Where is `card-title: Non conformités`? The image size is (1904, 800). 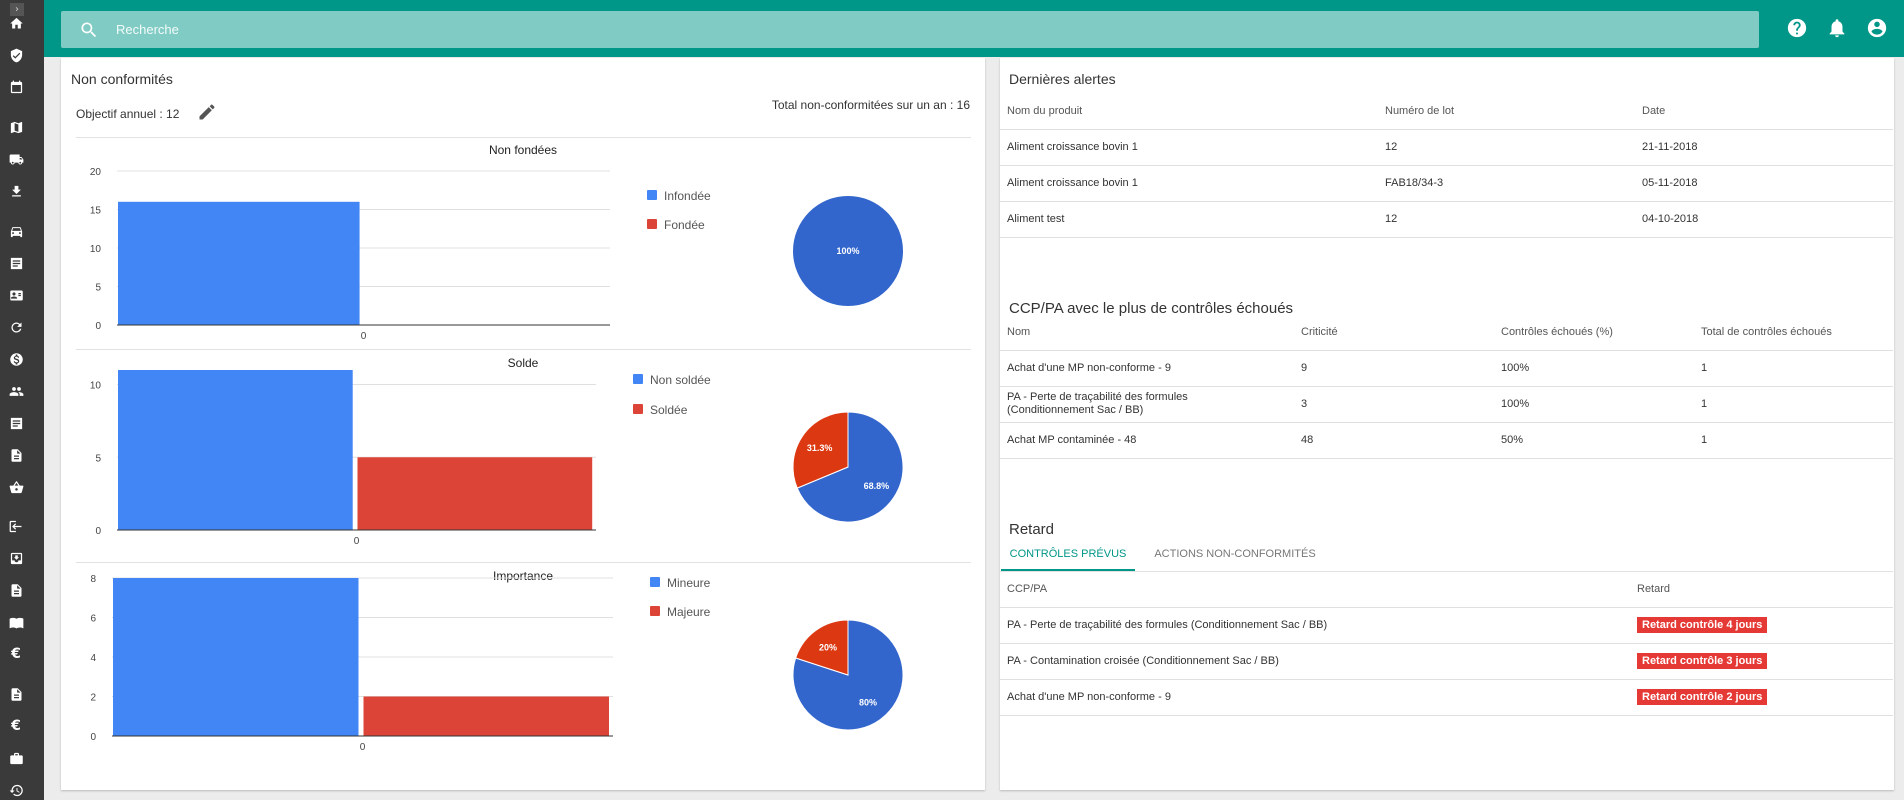
card-title: Non conformités is located at coordinates (122, 79).